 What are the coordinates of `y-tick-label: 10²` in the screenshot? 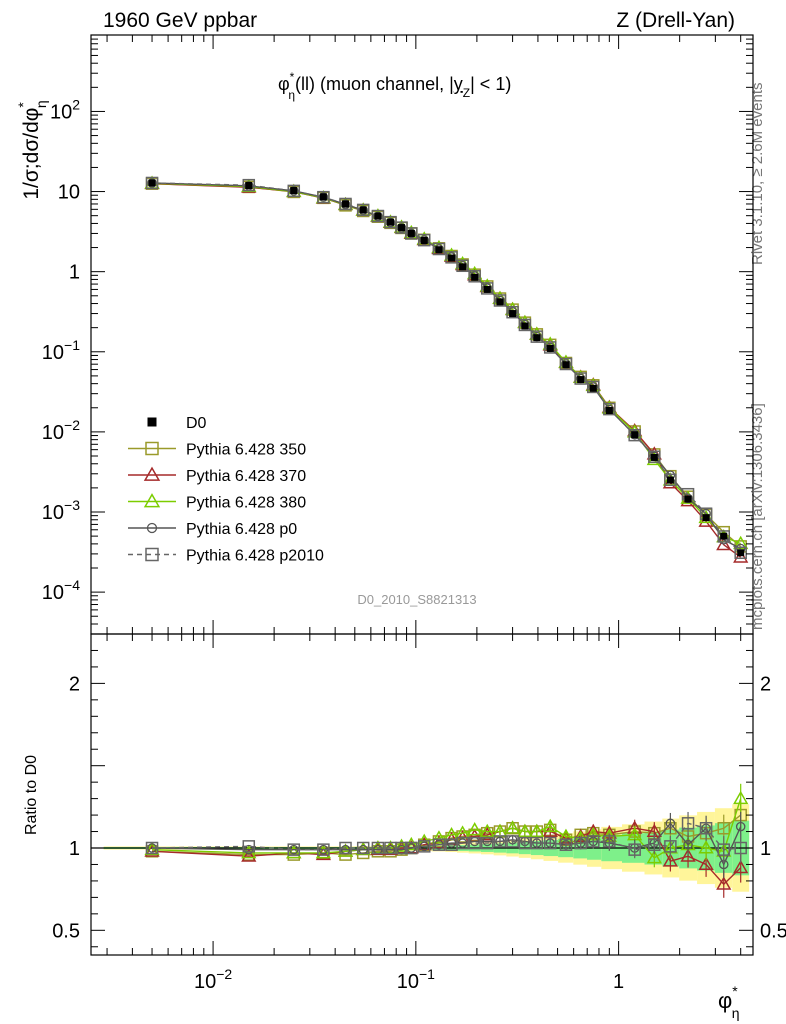 It's located at (65, 109).